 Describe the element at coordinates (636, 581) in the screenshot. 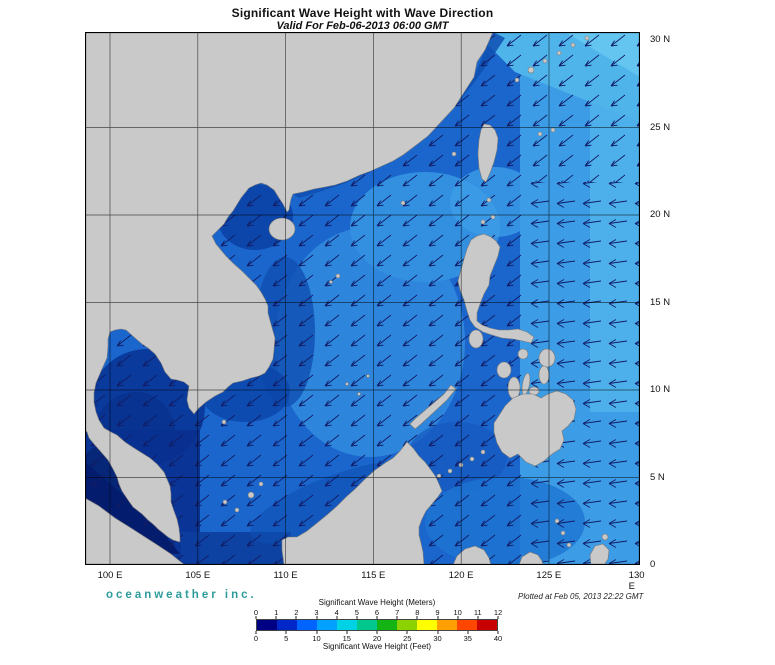

I see `lon-tick-label: 130 E` at that location.